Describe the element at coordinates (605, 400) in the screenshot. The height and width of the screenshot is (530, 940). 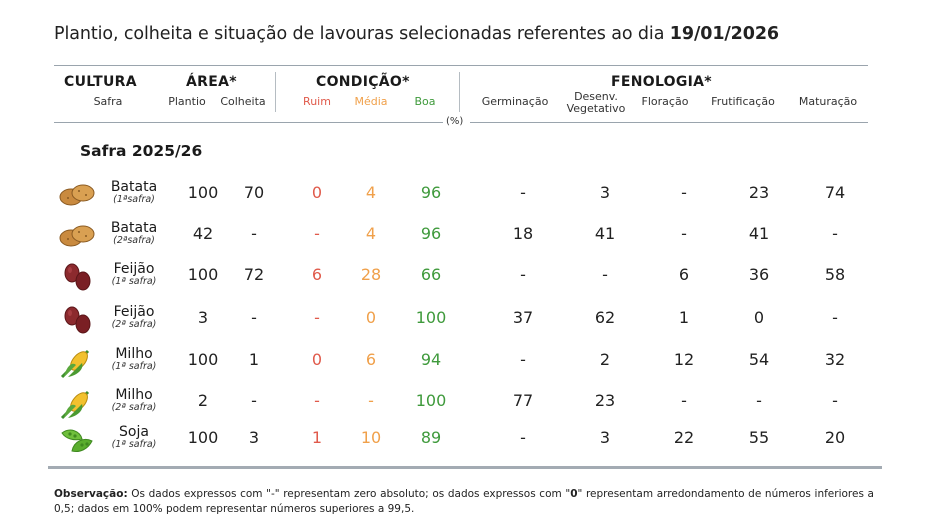
I see `cell-desenv: 23` at that location.